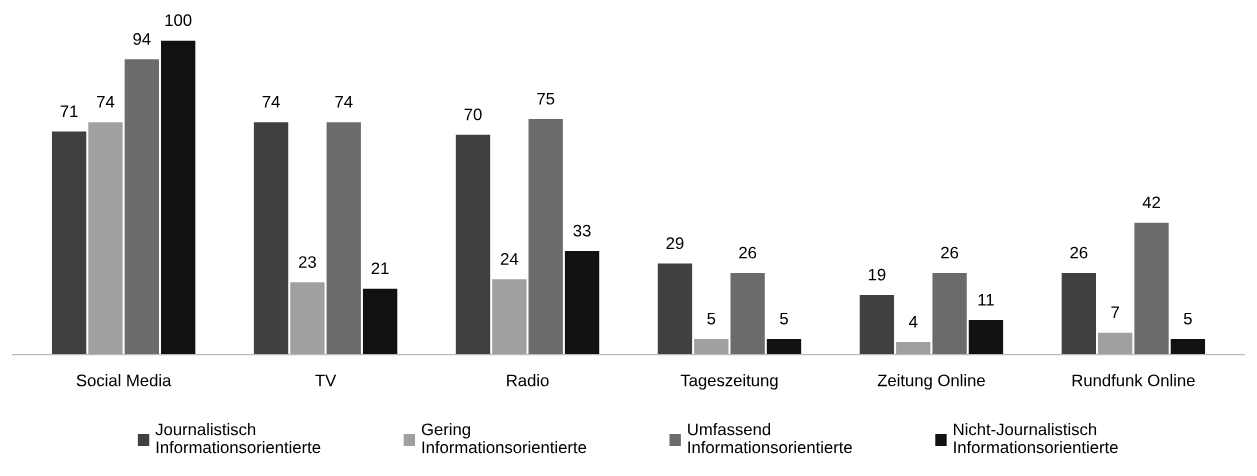 Image resolution: width=1257 pixels, height=476 pixels. Describe the element at coordinates (69, 111) in the screenshot. I see `data-label: 71` at that location.